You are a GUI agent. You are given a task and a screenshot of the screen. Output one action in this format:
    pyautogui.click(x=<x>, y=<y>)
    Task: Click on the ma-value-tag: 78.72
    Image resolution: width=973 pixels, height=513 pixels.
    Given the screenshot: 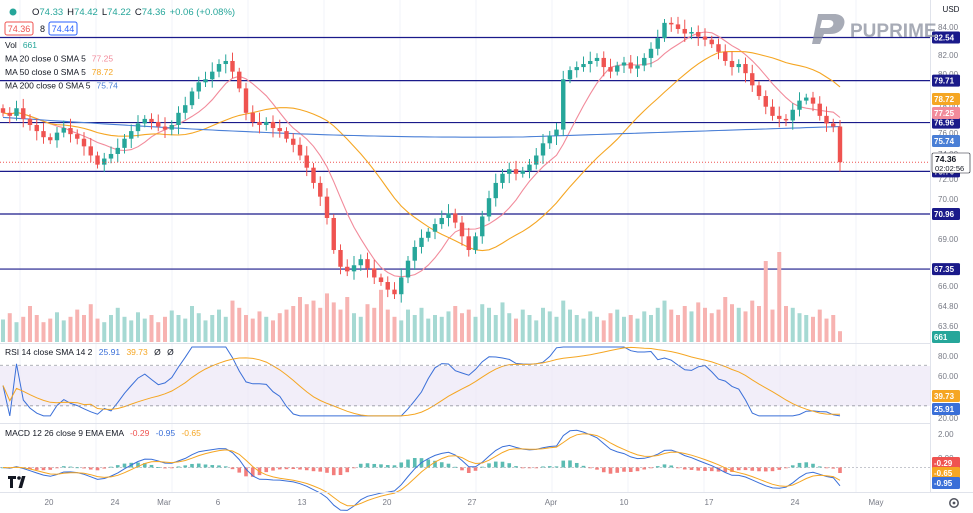 What is the action you would take?
    pyautogui.click(x=946, y=99)
    